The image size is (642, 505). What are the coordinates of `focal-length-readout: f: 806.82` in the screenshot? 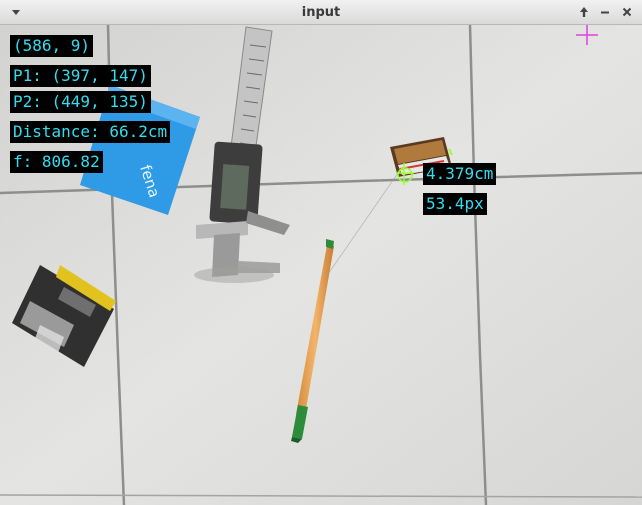 It's located at (56, 162).